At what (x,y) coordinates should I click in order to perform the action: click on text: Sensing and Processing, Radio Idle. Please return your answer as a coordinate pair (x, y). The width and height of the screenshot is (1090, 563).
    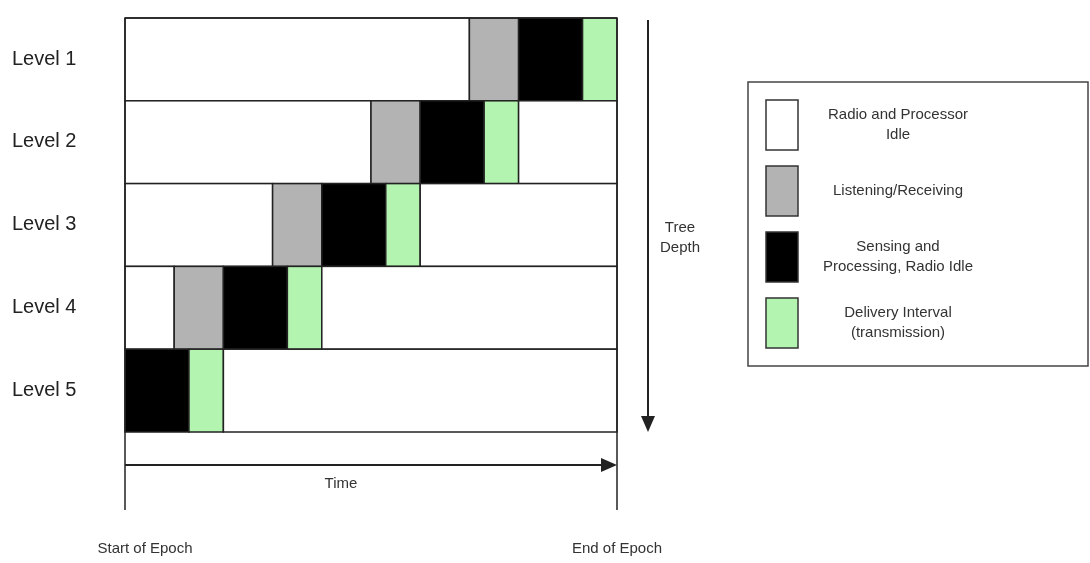
    Looking at the image, I should click on (898, 255).